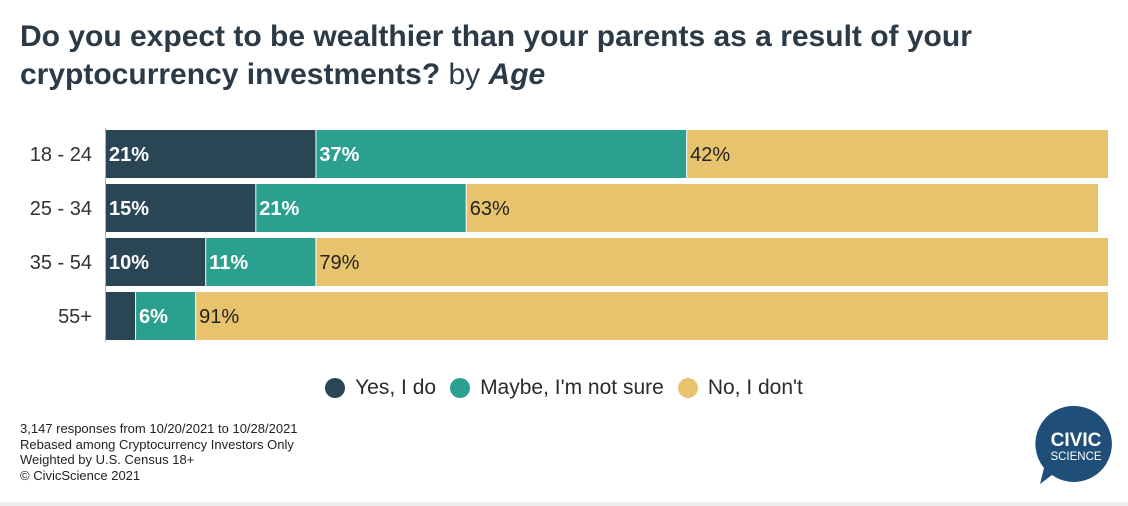 The width and height of the screenshot is (1128, 506). What do you see at coordinates (228, 263) in the screenshot?
I see `data-label: 11%` at bounding box center [228, 263].